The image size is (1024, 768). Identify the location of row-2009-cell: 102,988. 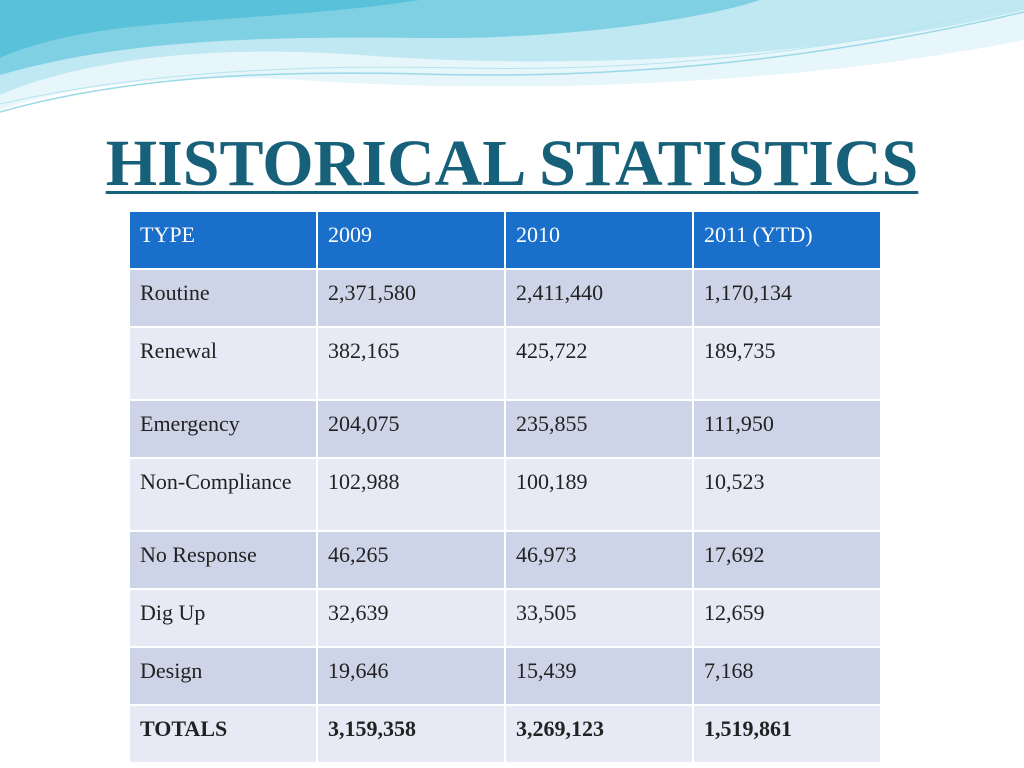
(411, 494).